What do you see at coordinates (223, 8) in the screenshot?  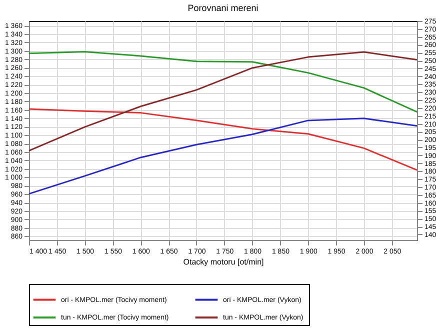 I see `chart-title: Porovnani mereni` at bounding box center [223, 8].